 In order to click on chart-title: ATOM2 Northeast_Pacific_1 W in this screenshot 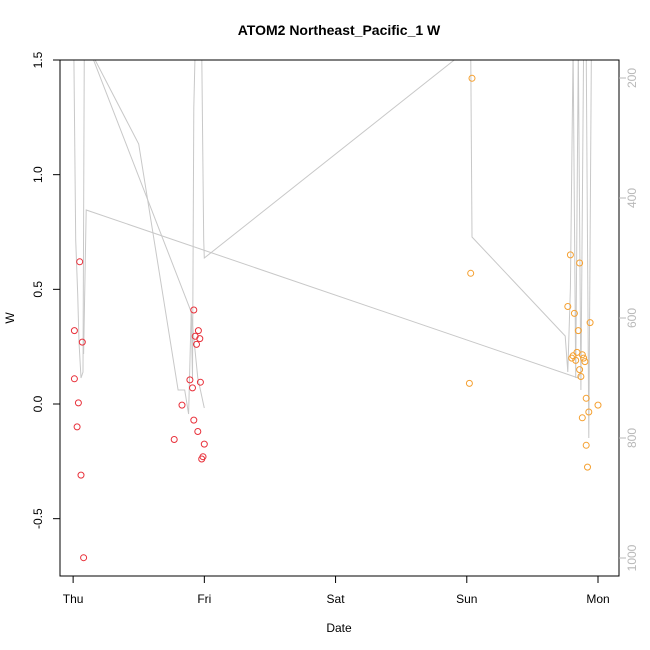, I will do `click(339, 30)`.